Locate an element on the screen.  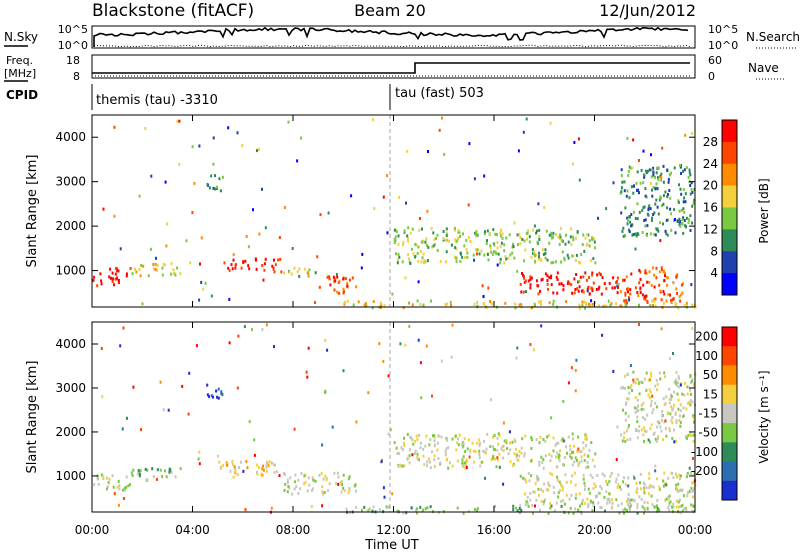
noise-left-tick-bottom: 10^0 is located at coordinates (73, 45).